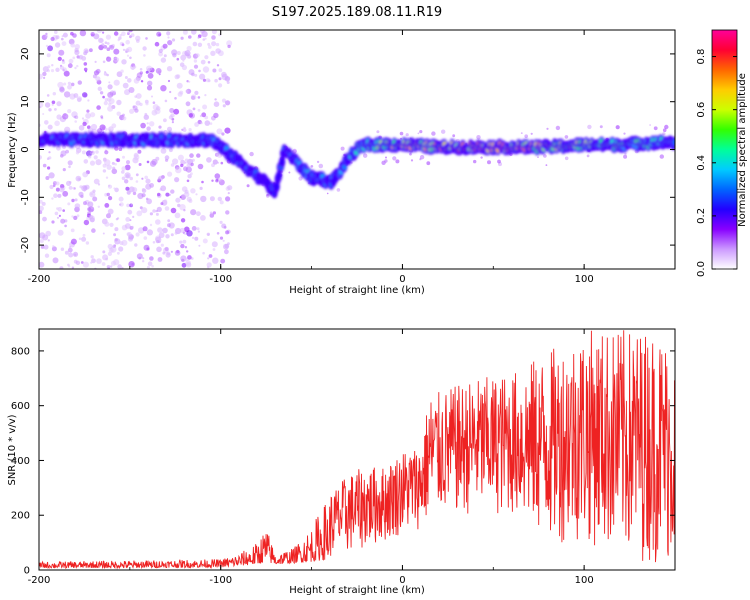  Describe the element at coordinates (724, 149) in the screenshot. I see `colorbar-gradient` at that location.